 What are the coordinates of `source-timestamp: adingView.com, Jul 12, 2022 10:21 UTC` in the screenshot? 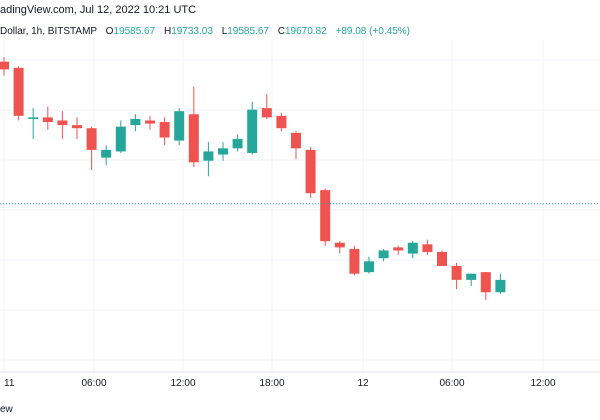 It's located at (98, 10).